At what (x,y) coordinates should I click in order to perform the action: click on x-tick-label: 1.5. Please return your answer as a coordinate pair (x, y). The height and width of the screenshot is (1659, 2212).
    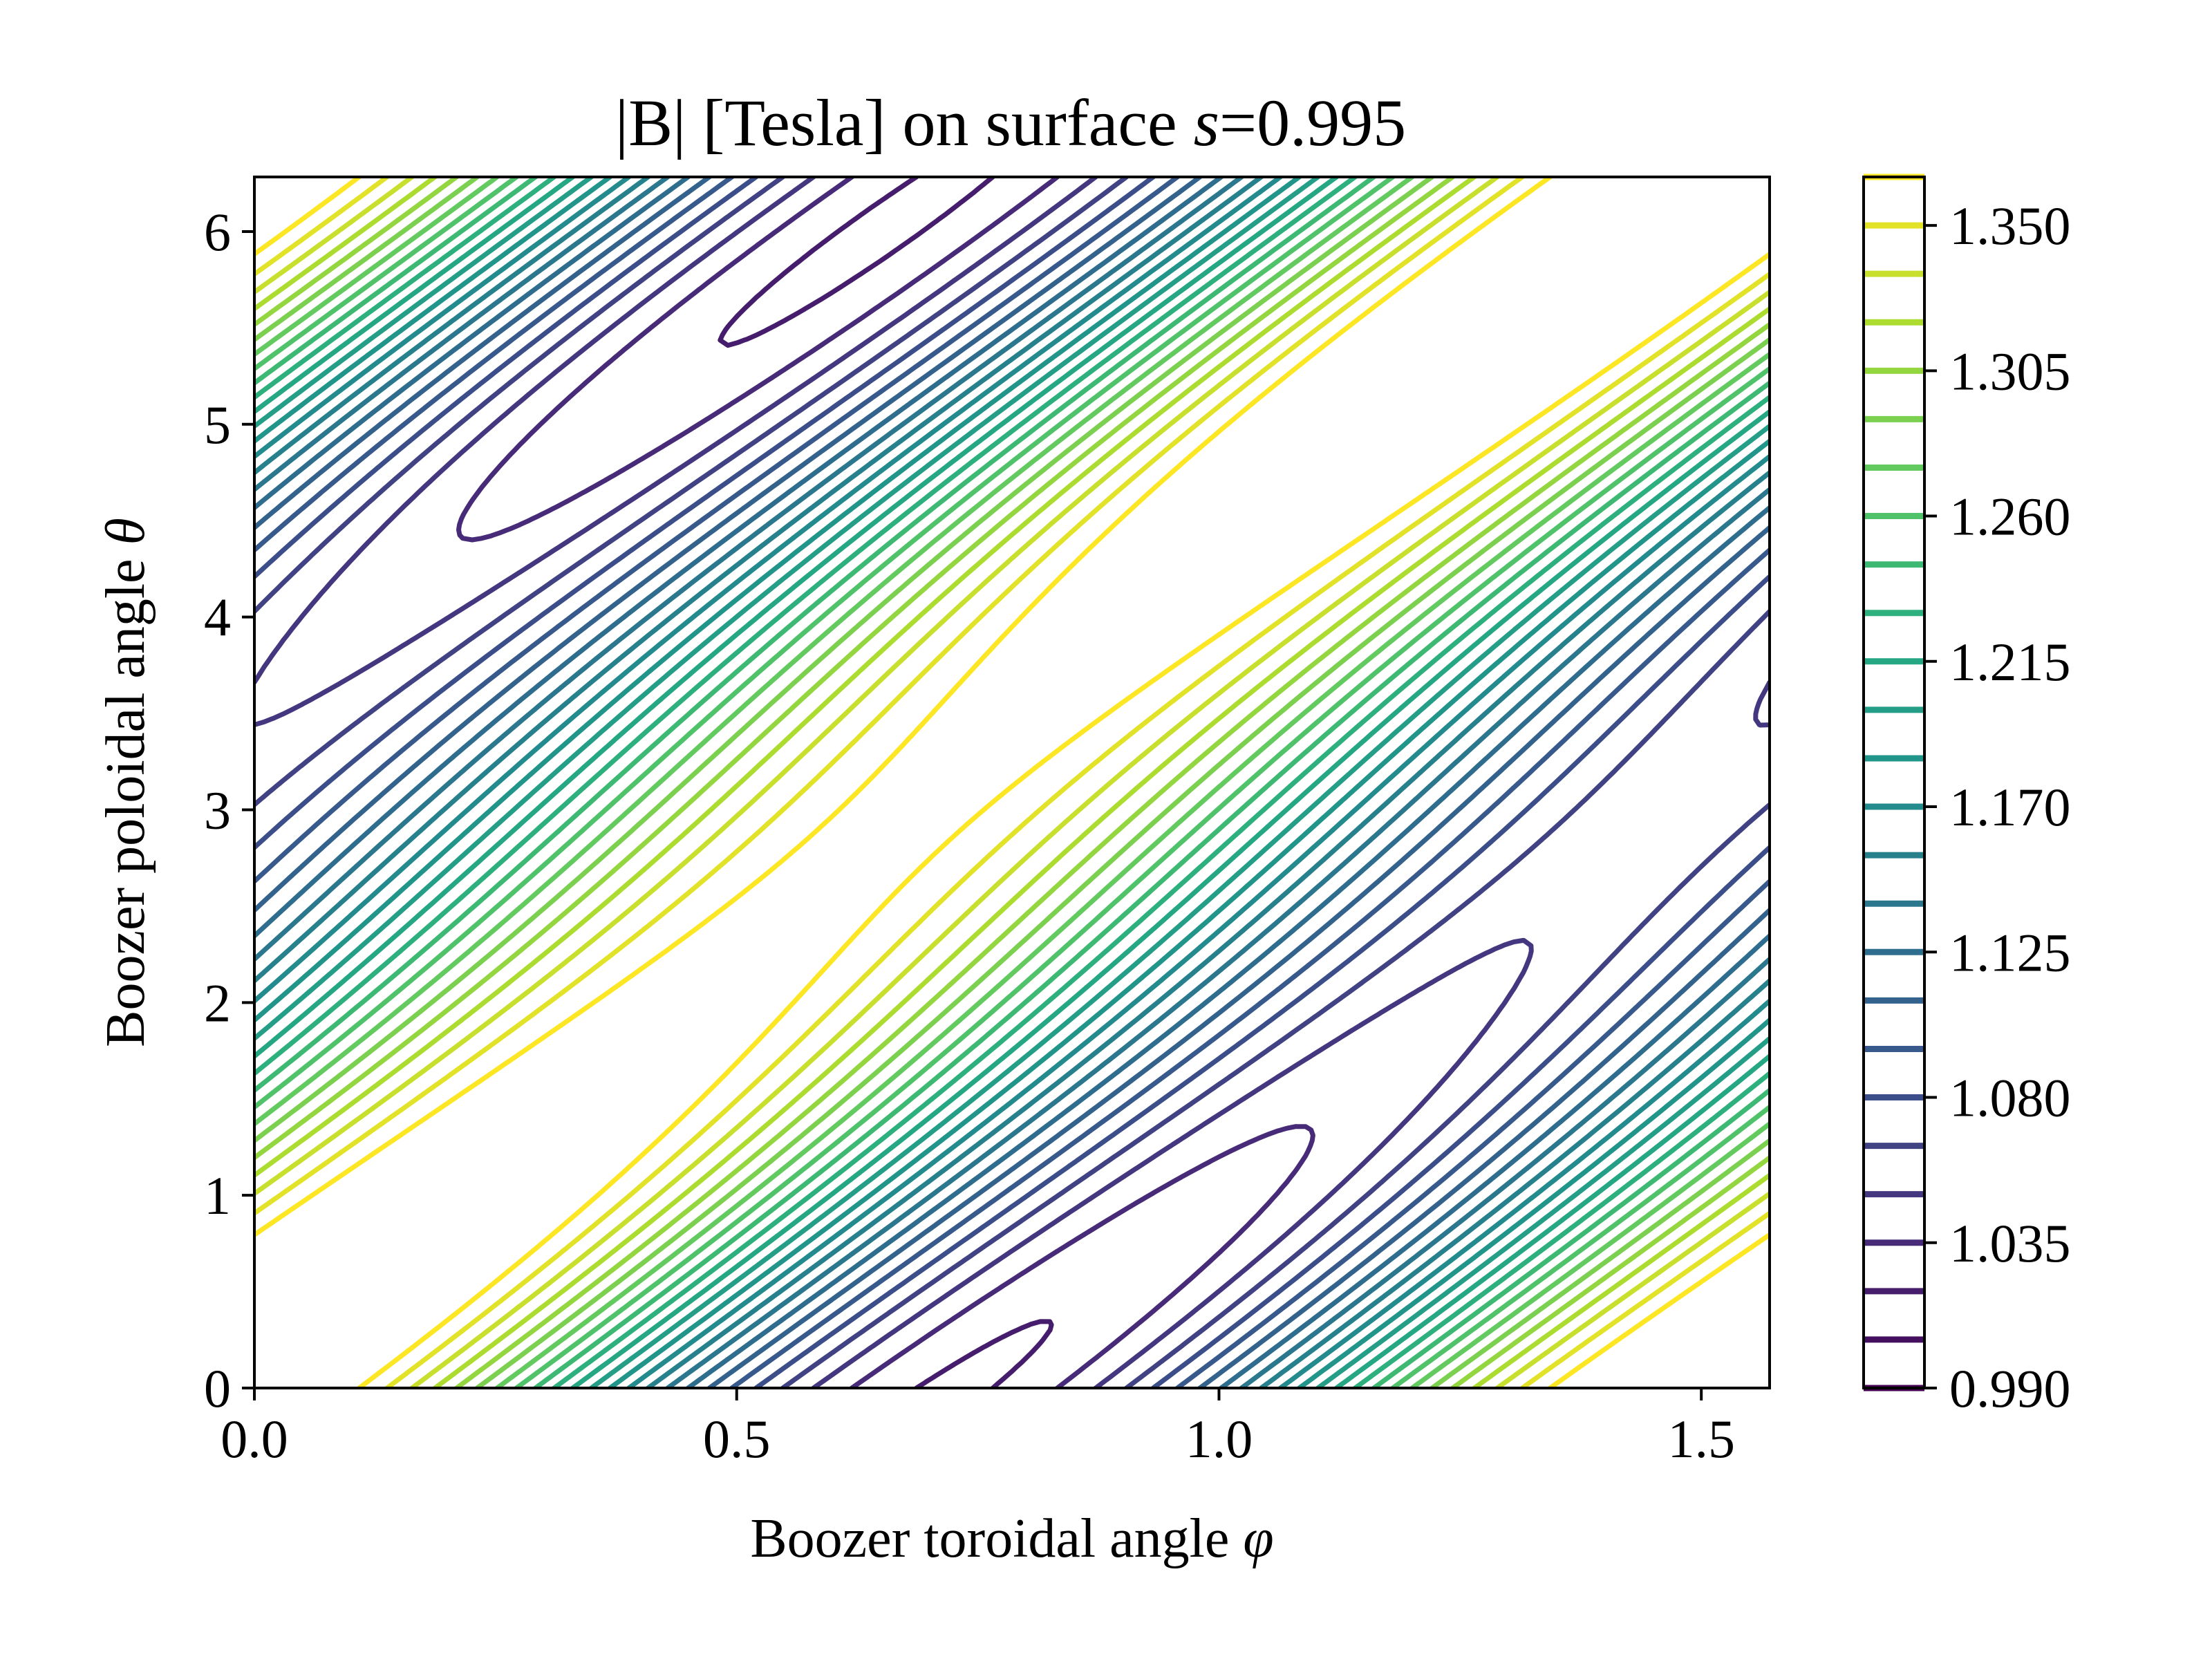
    Looking at the image, I should click on (1701, 1439).